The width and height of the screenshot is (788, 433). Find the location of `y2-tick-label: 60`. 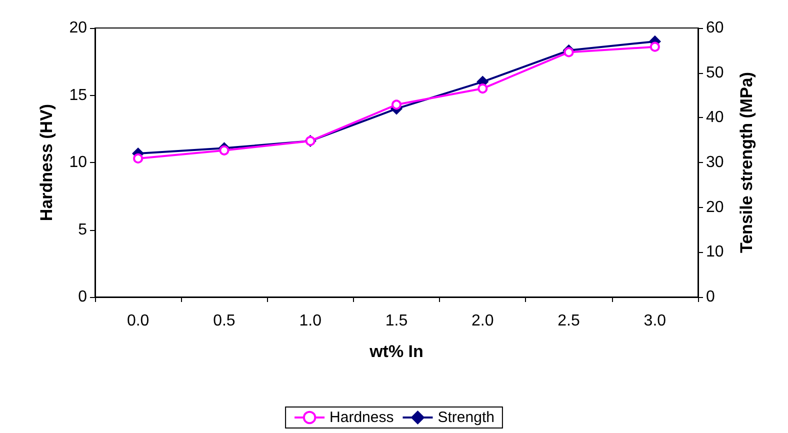

y2-tick-label: 60 is located at coordinates (715, 28).